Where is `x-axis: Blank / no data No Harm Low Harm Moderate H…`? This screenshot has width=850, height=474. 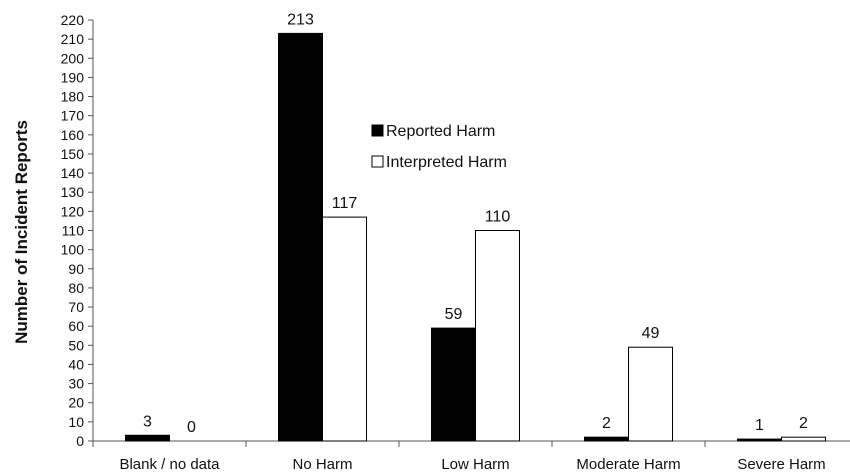
x-axis: Blank / no data No Harm Low Harm Moderate H… is located at coordinates (471, 456).